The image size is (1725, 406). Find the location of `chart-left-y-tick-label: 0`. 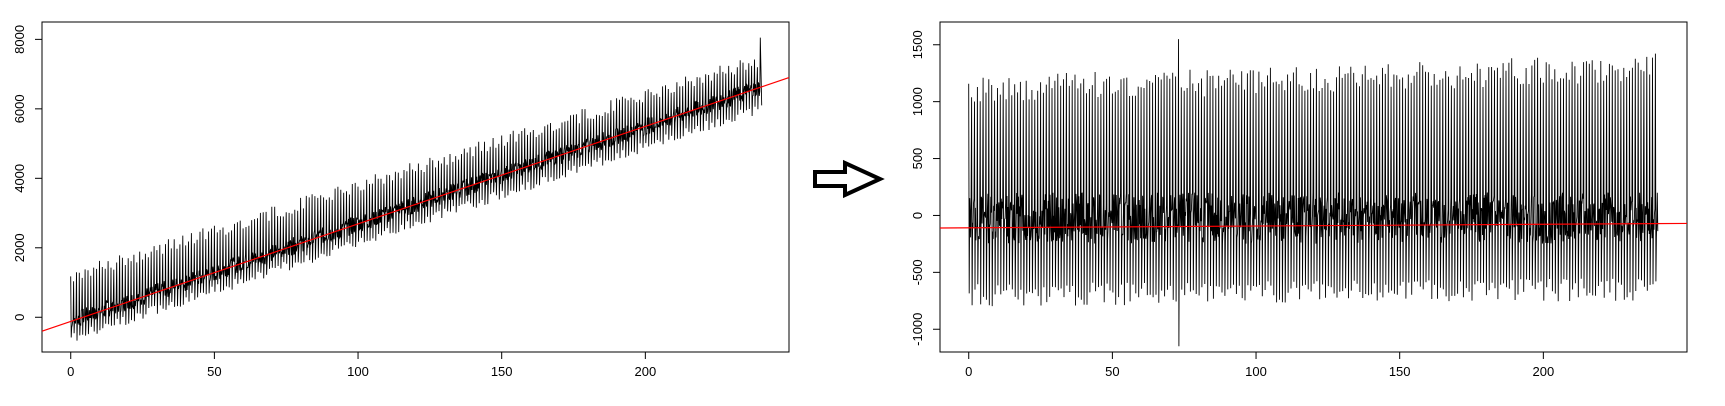

chart-left-y-tick-label: 0 is located at coordinates (19, 317).